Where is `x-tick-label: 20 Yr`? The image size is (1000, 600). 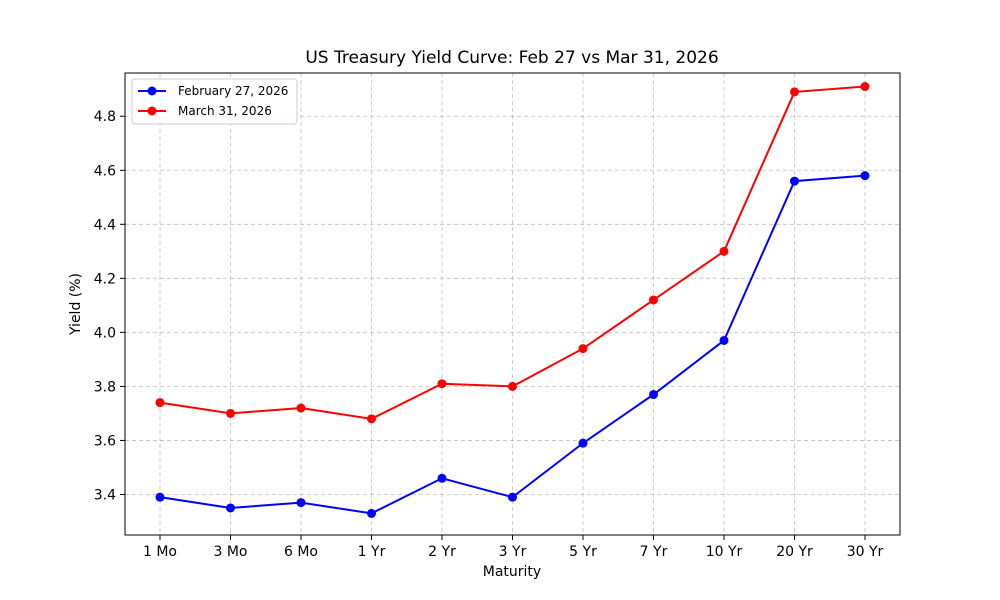 x-tick-label: 20 Yr is located at coordinates (794, 552).